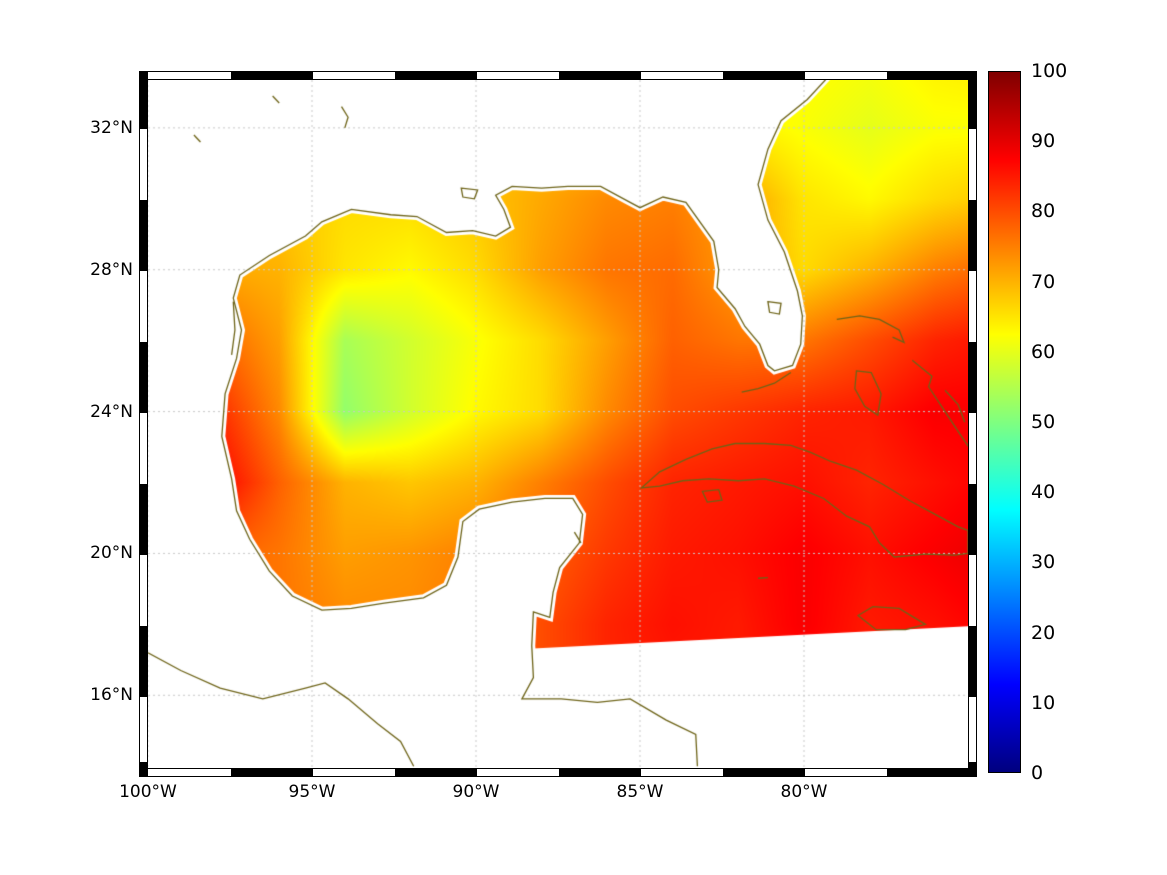 Image resolution: width=1167 pixels, height=875 pixels. I want to click on frame-corner-bottom-right, so click(972, 772).